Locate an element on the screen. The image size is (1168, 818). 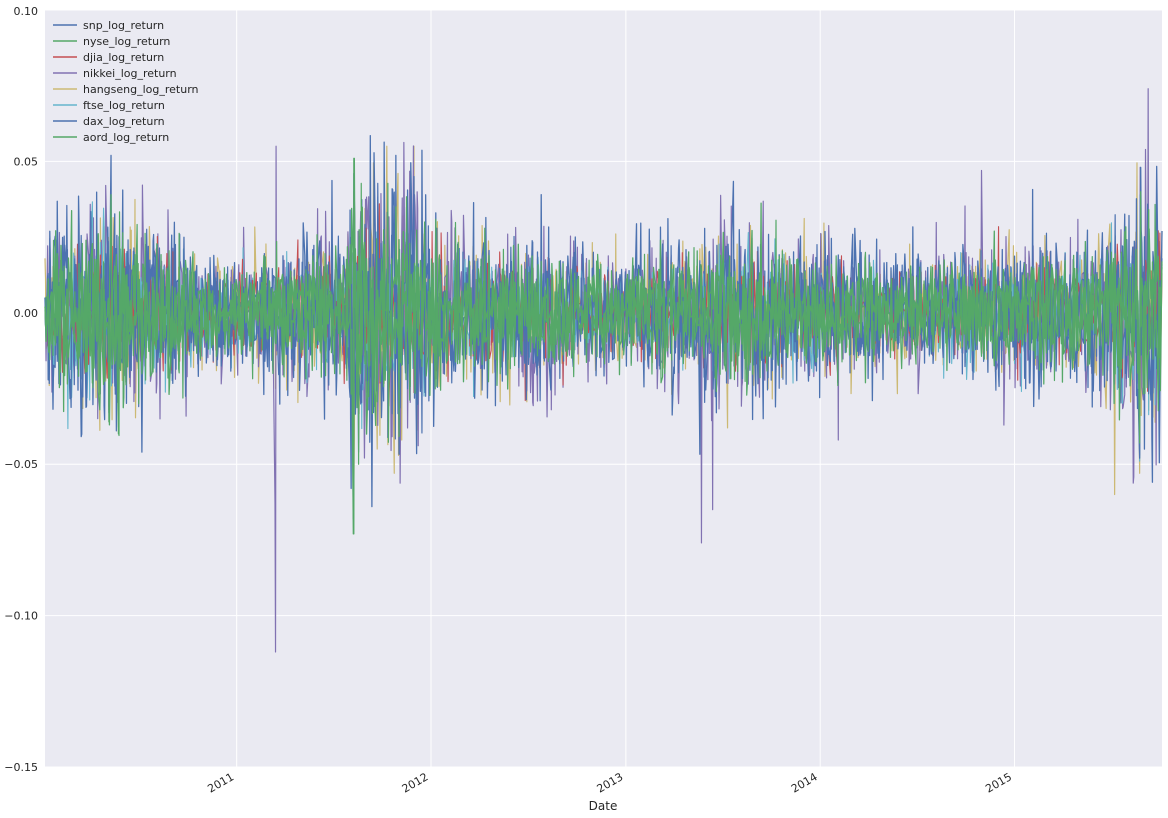
x-tick-label: 2014 is located at coordinates (804, 782).